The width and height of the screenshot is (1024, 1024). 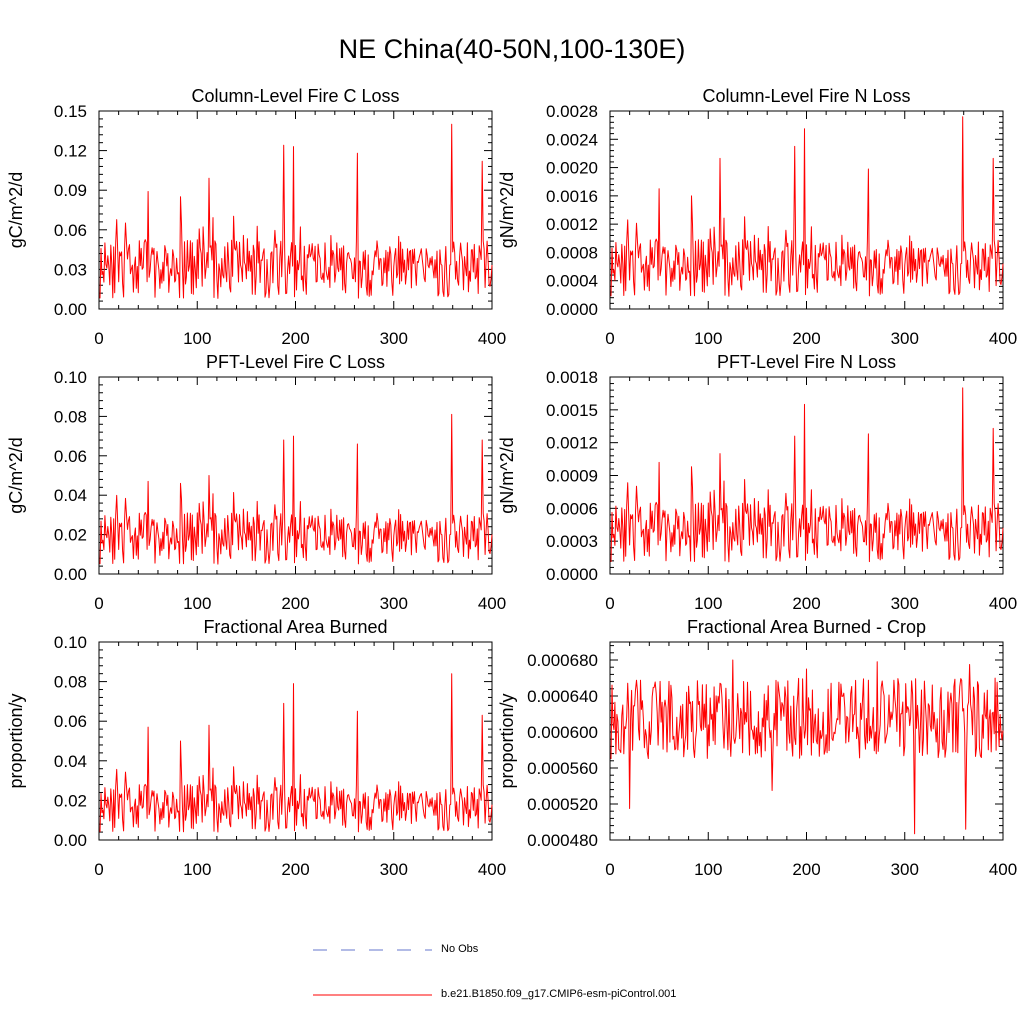 What do you see at coordinates (295, 362) in the screenshot?
I see `panel-title: PFT-Level Fire C Loss` at bounding box center [295, 362].